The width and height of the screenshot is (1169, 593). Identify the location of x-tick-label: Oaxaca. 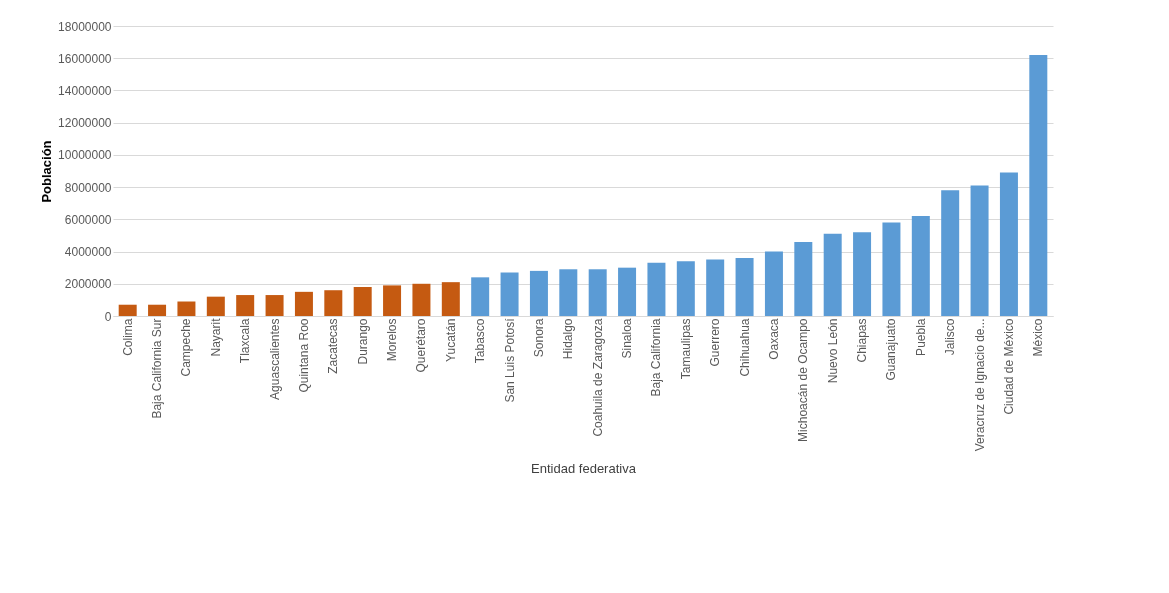
(773, 339).